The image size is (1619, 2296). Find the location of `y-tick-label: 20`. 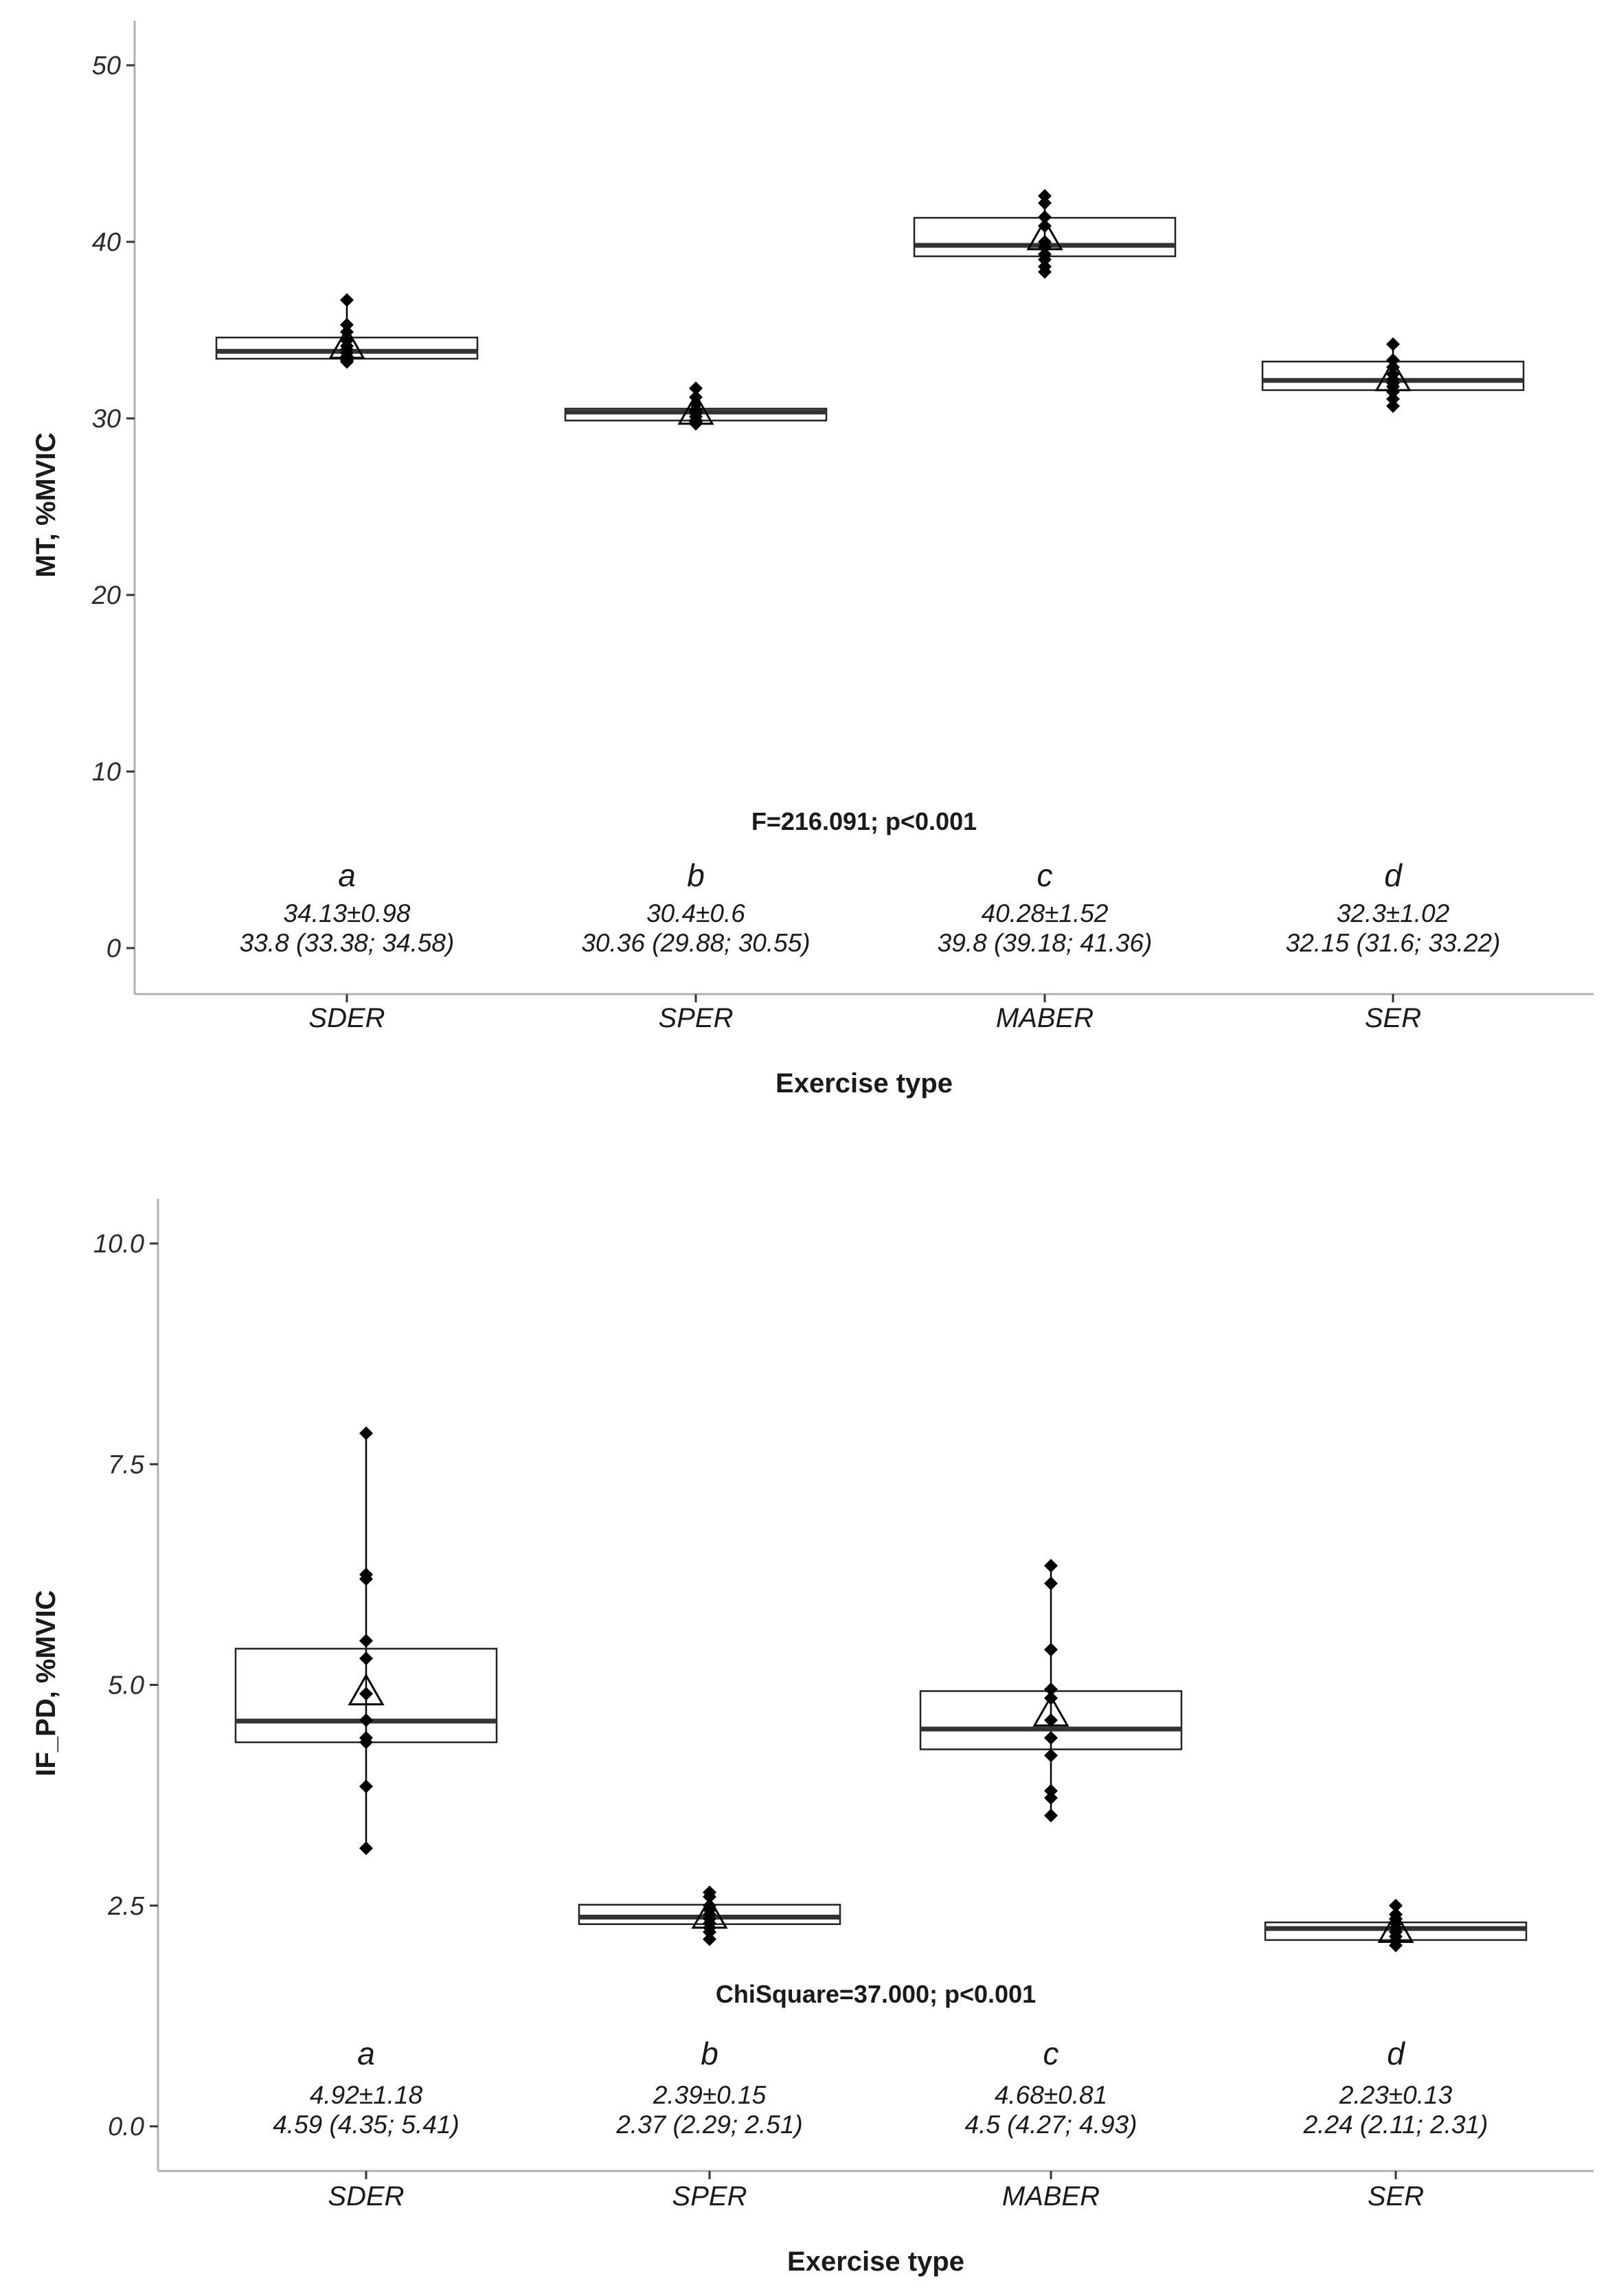

y-tick-label: 20 is located at coordinates (106, 595).